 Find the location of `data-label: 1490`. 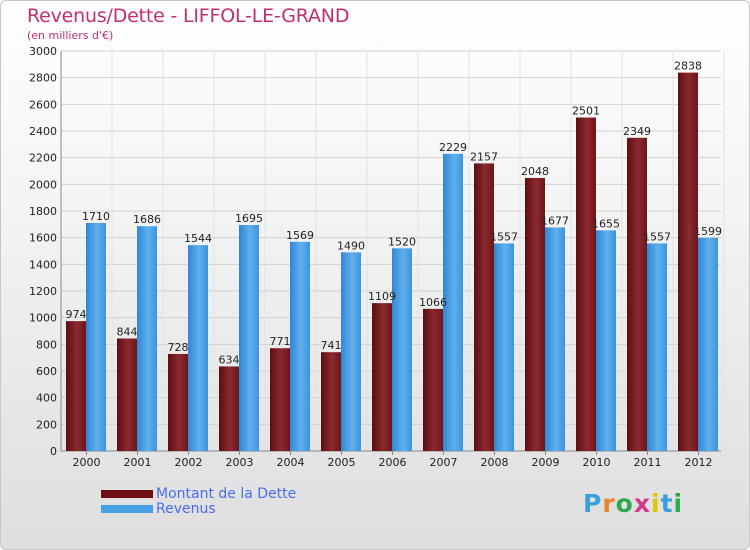

data-label: 1490 is located at coordinates (351, 245).